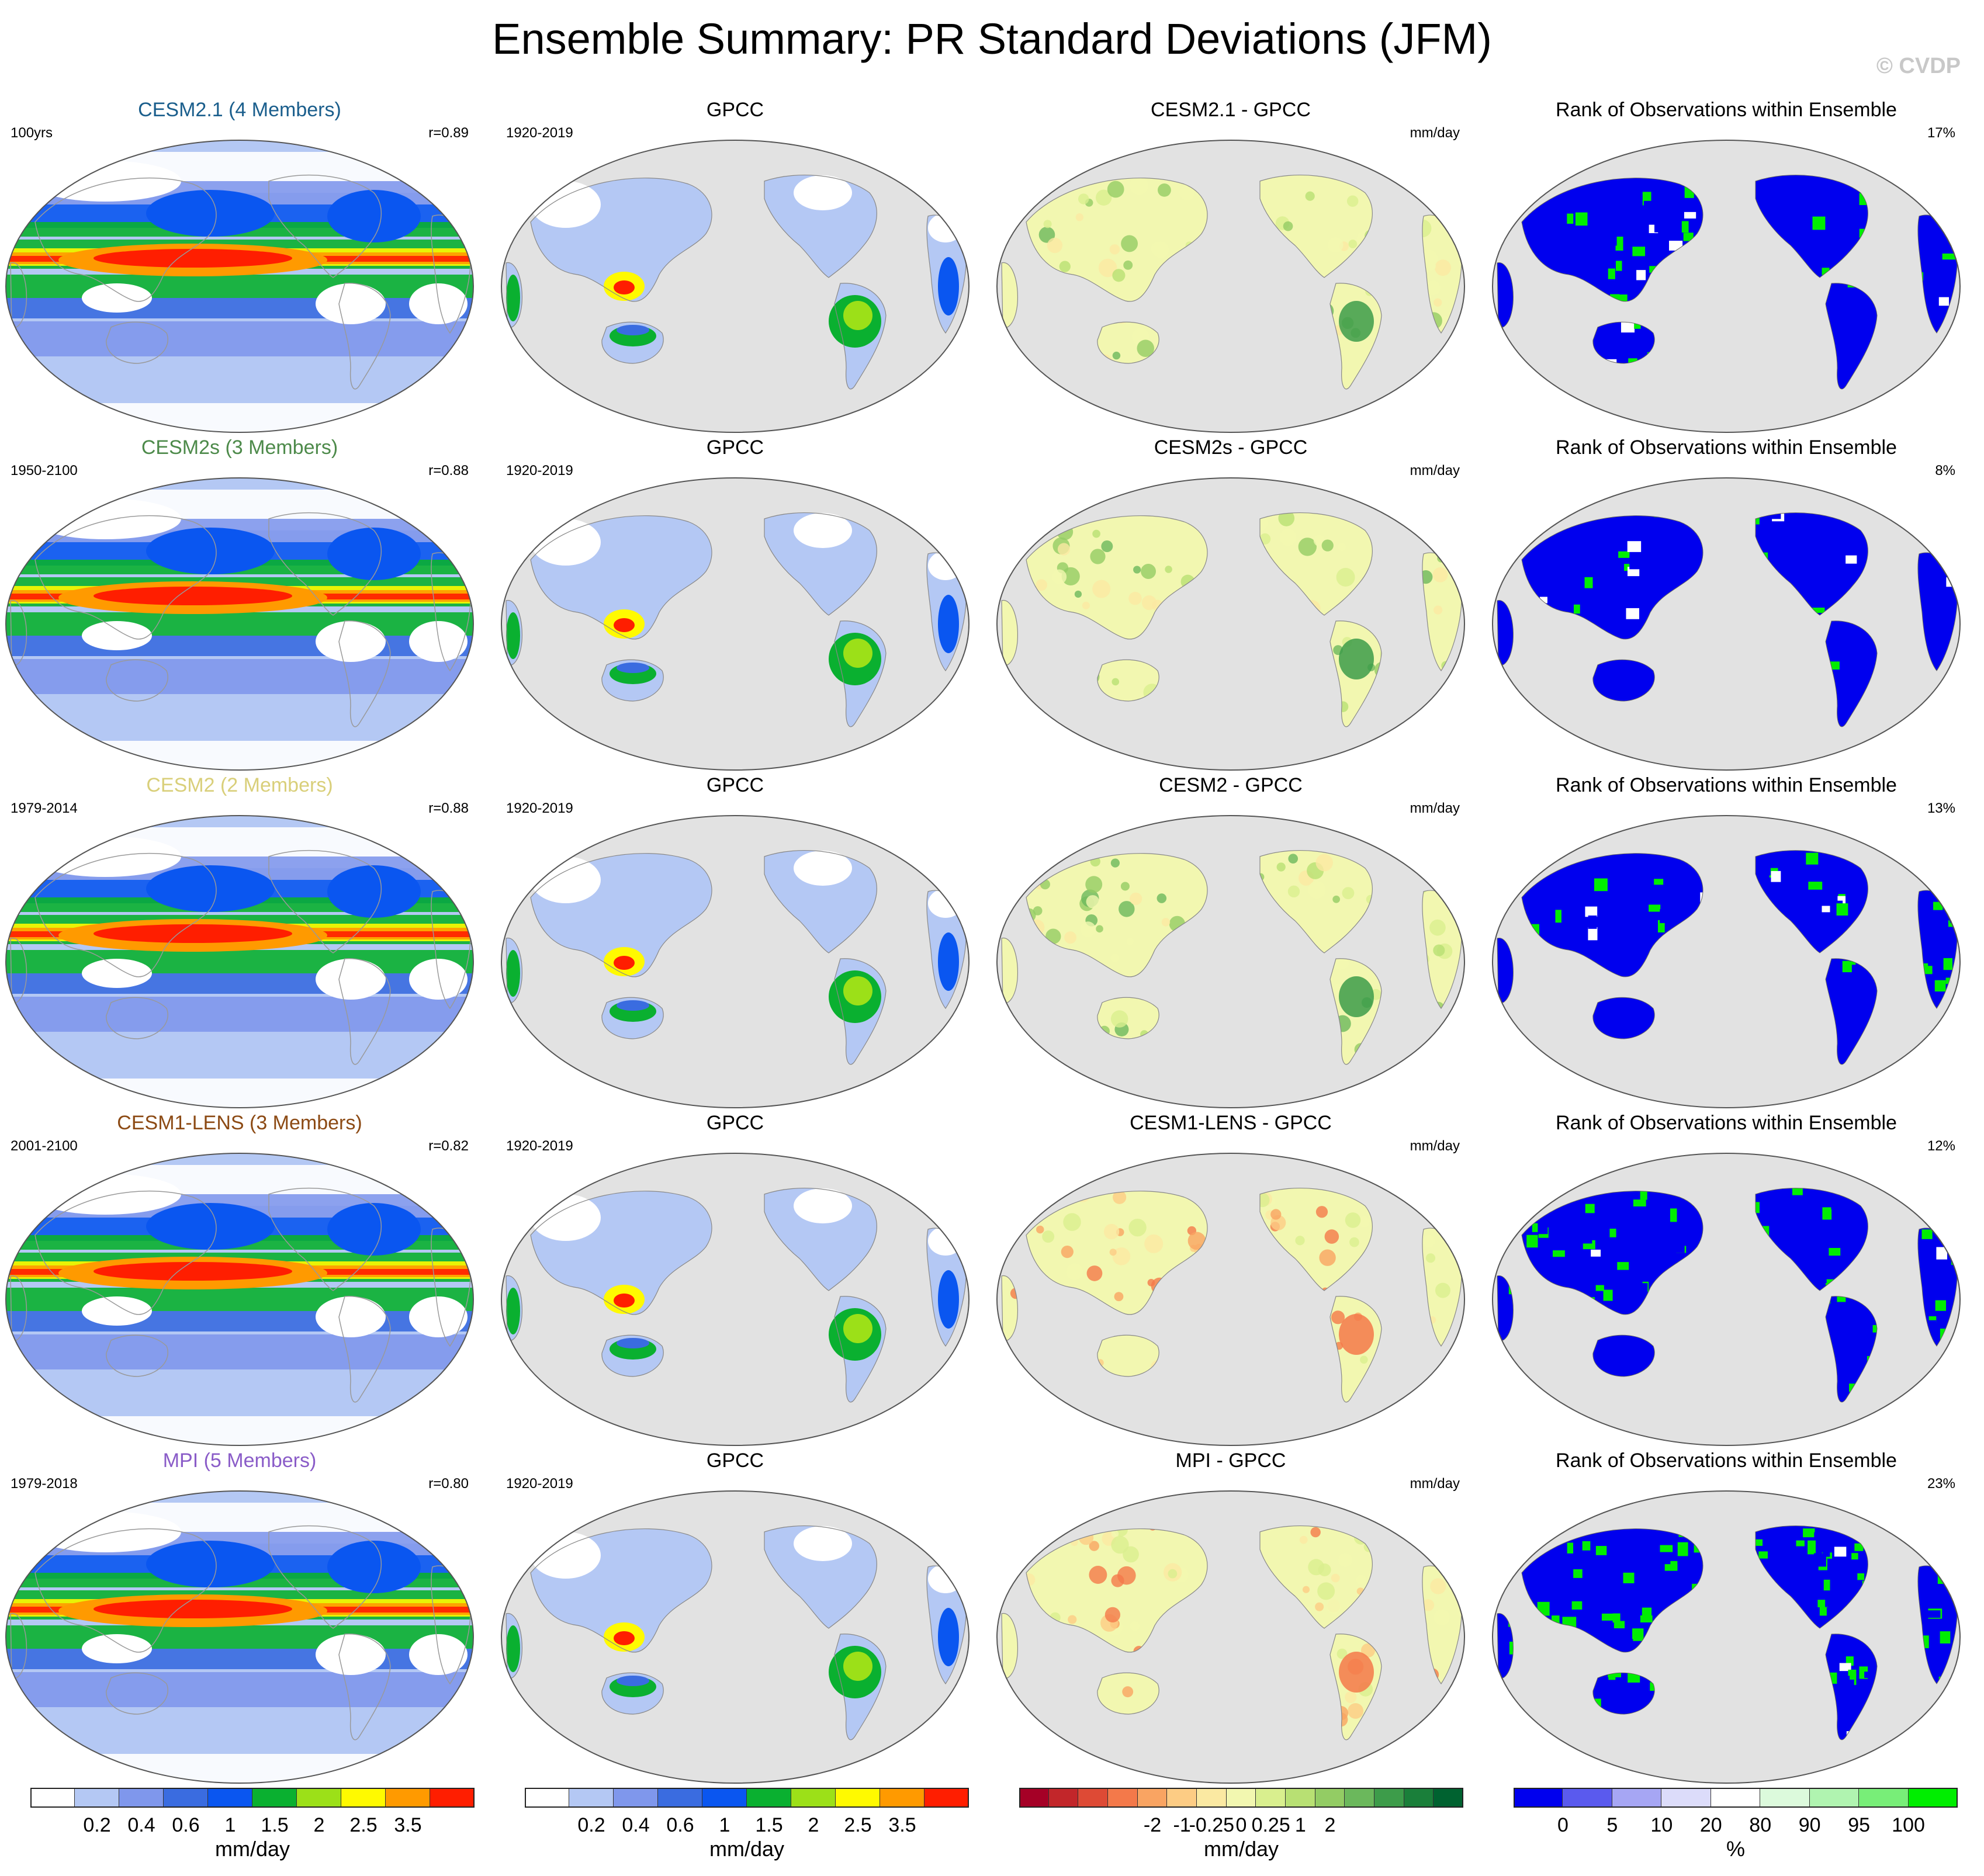  What do you see at coordinates (449, 808) in the screenshot?
I see `panel-right-label: r=0.88` at bounding box center [449, 808].